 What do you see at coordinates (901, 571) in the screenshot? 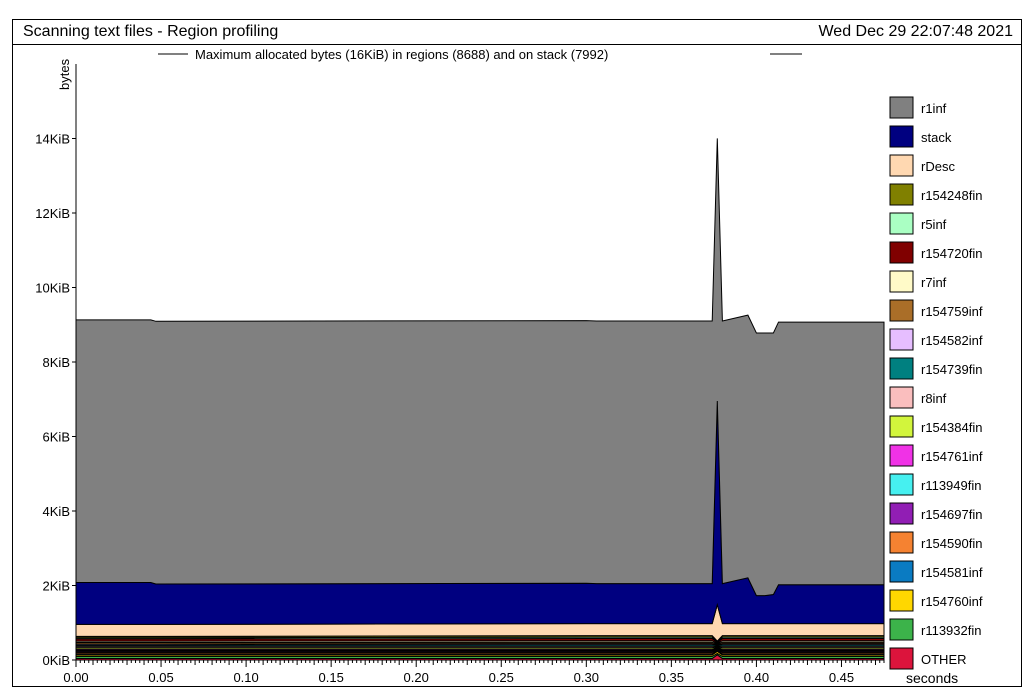
I see `legend-swatch-r154581inf` at bounding box center [901, 571].